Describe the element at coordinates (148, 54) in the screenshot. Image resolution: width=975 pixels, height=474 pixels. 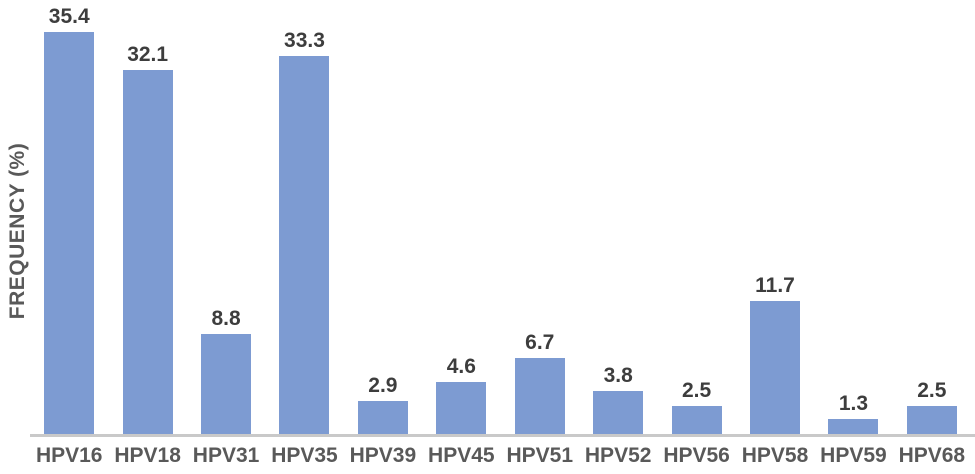
I see `bar-value-label: 32.1` at that location.